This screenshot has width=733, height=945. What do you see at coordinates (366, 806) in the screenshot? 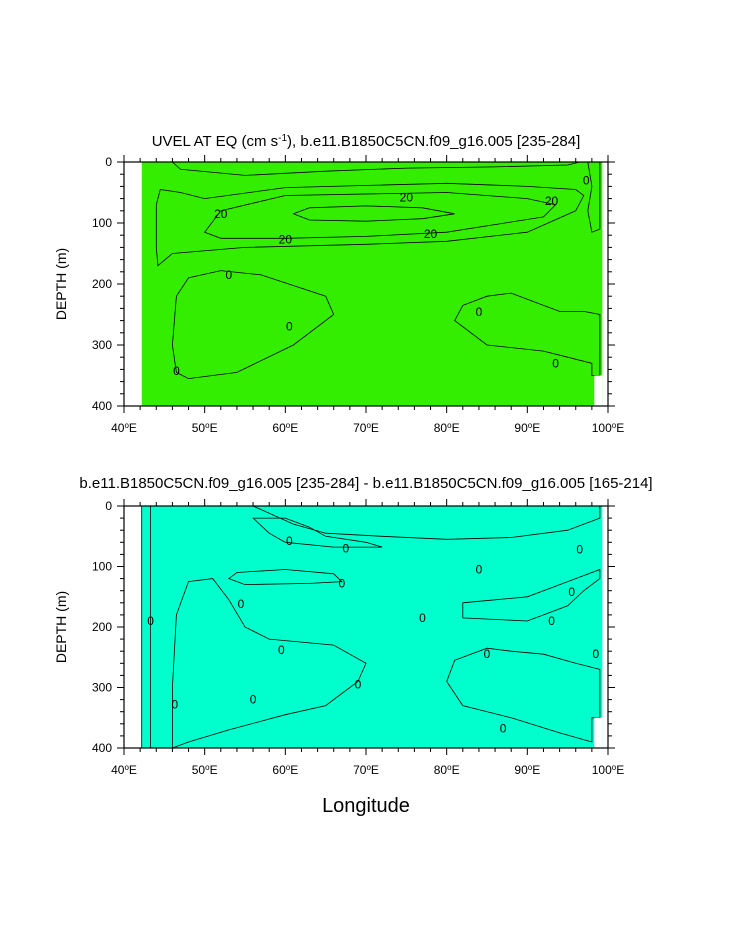
I see `x-axis-label: Longitude` at bounding box center [366, 806].